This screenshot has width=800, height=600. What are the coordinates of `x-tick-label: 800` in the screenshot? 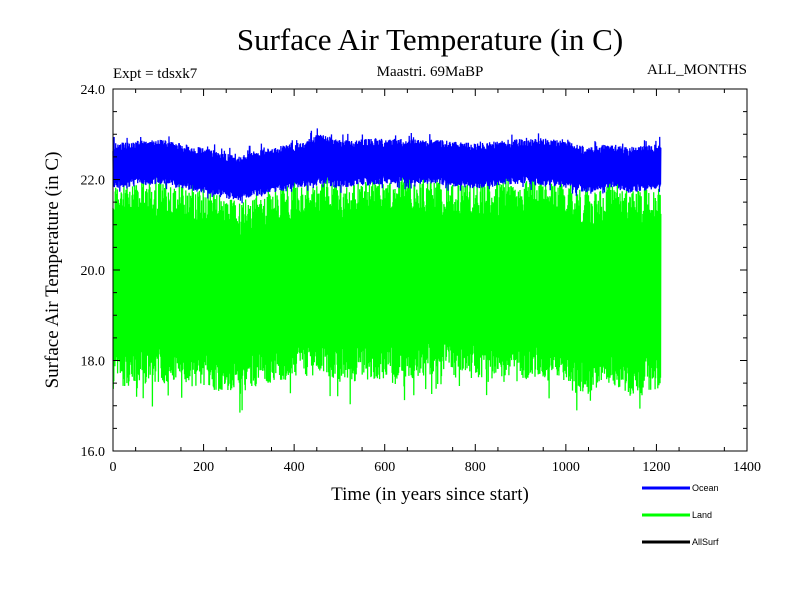 It's located at (475, 467).